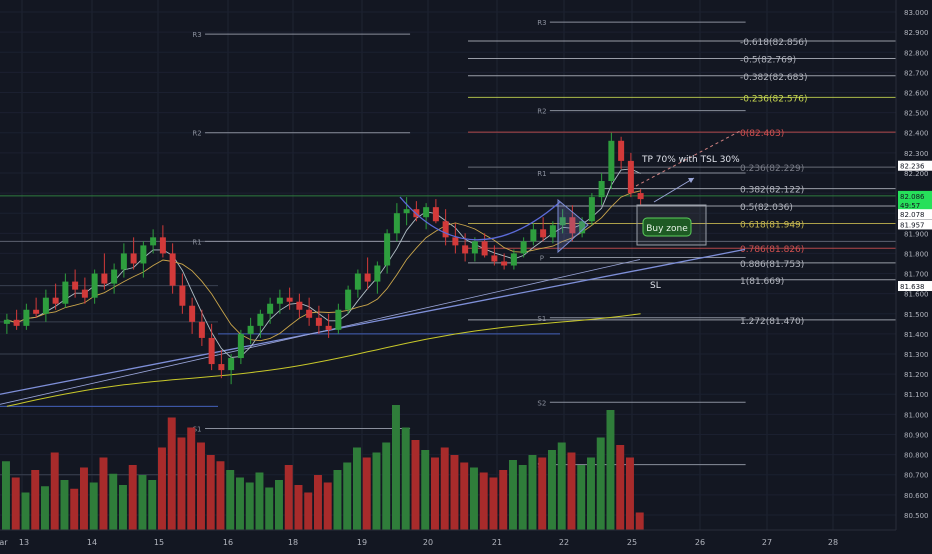 This screenshot has height=554, width=932. What do you see at coordinates (916, 355) in the screenshot?
I see `y-tick-label: 81.300` at bounding box center [916, 355].